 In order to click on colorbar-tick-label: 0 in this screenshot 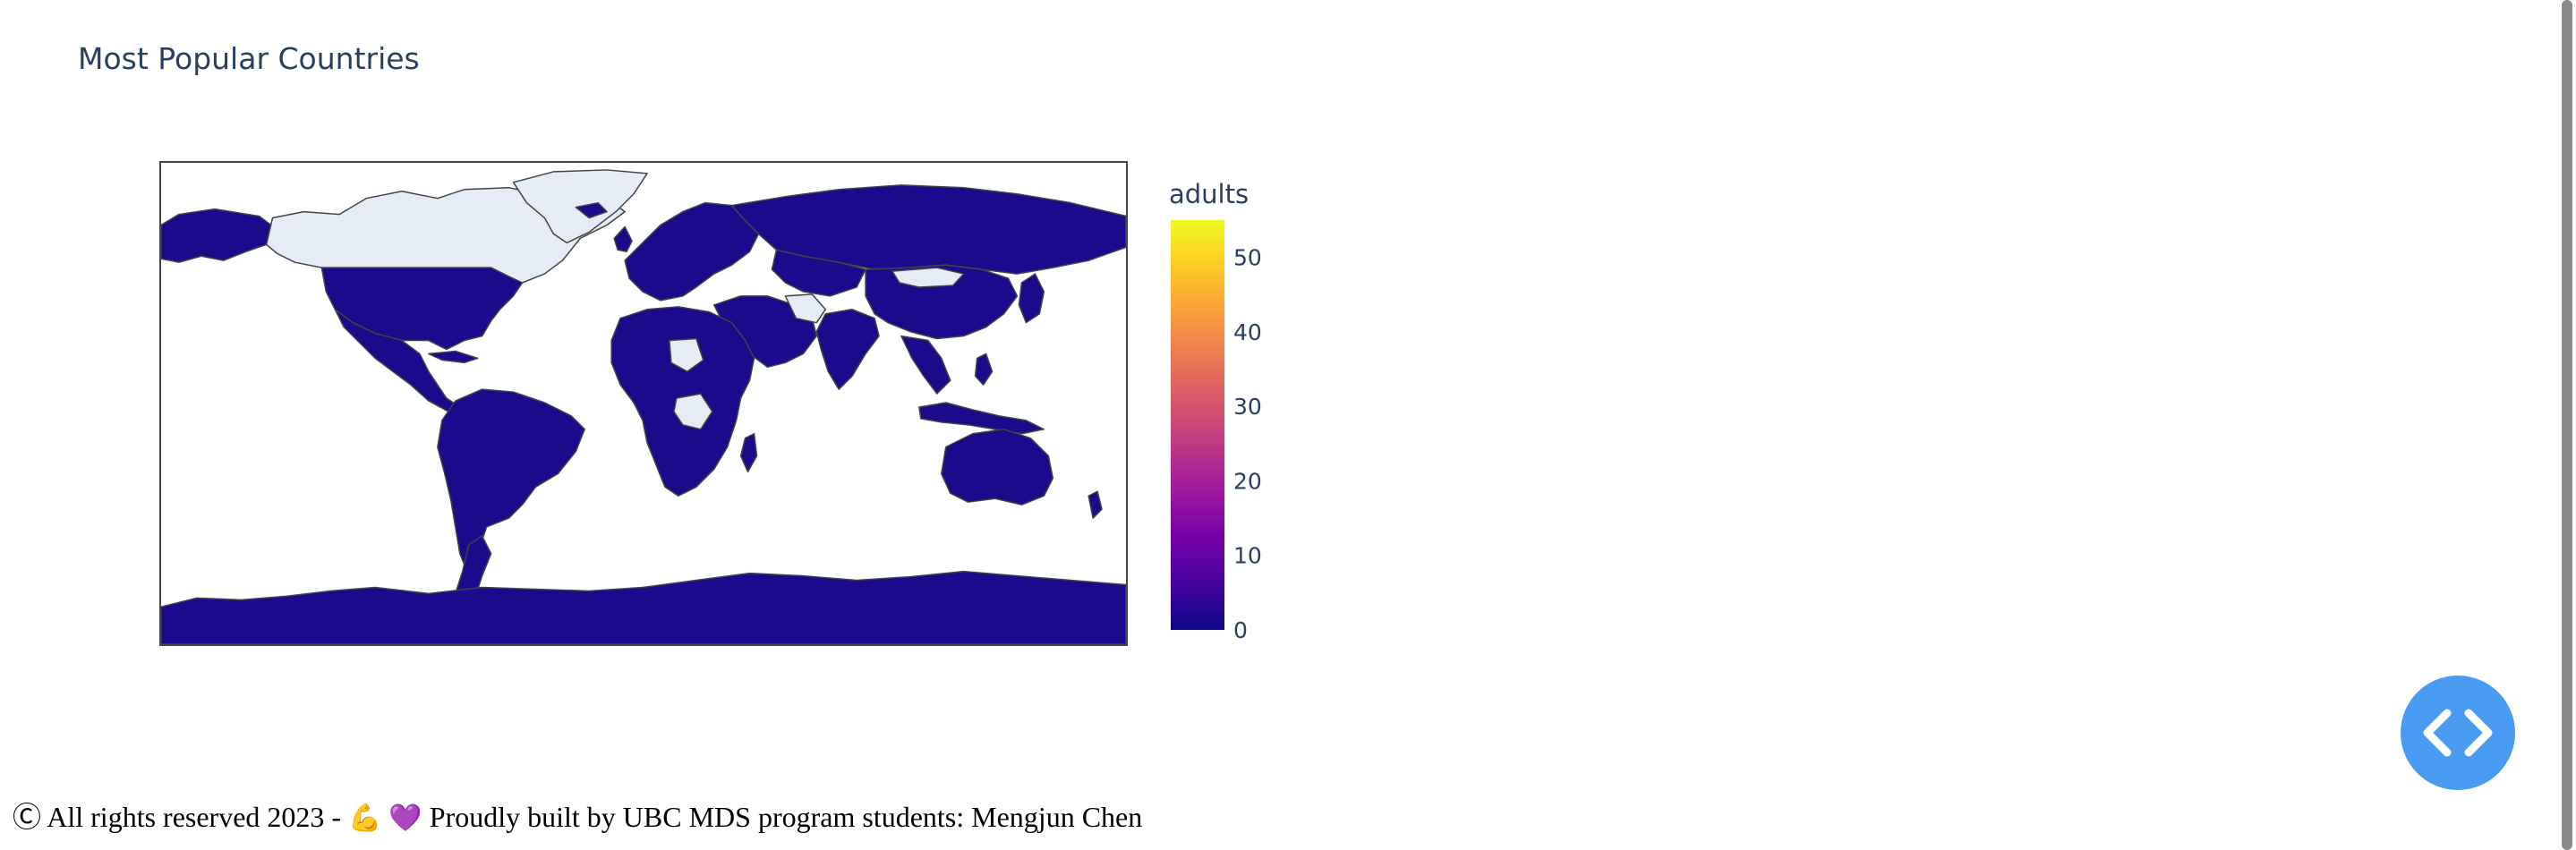, I will do `click(1240, 630)`.